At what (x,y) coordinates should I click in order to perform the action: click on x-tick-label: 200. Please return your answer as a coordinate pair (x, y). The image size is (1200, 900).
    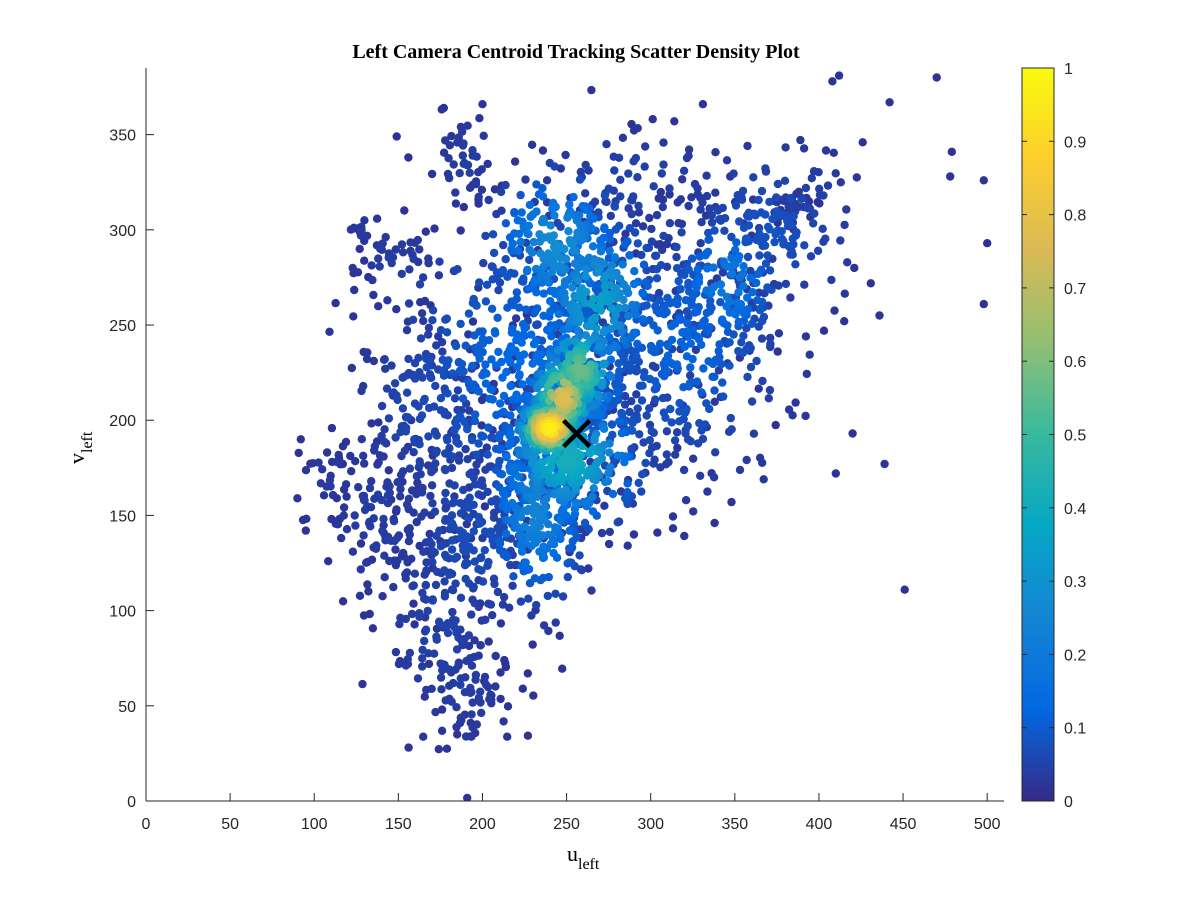
    Looking at the image, I should click on (482, 824).